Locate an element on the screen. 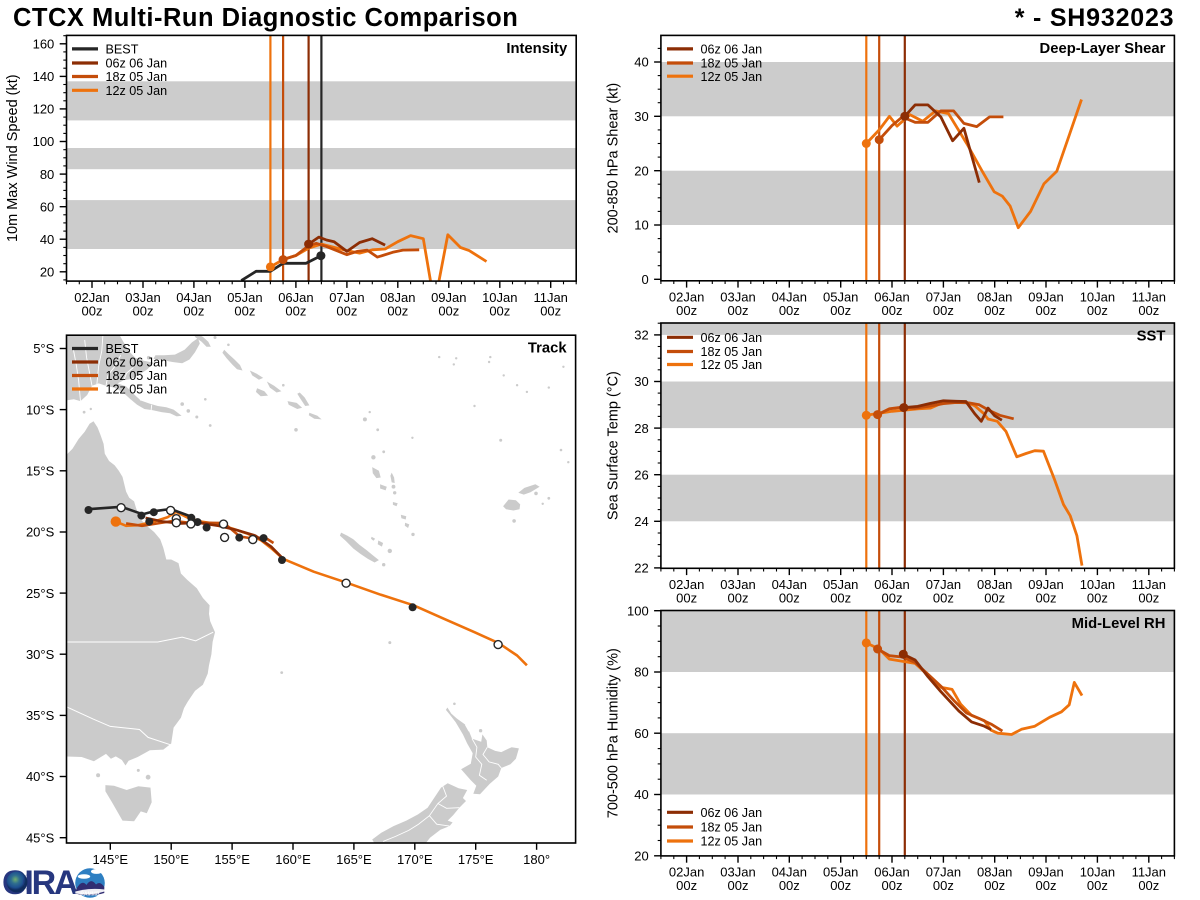 The height and width of the screenshot is (900, 1200). svg-text: * - SH932023 is located at coordinates (1095, 18).